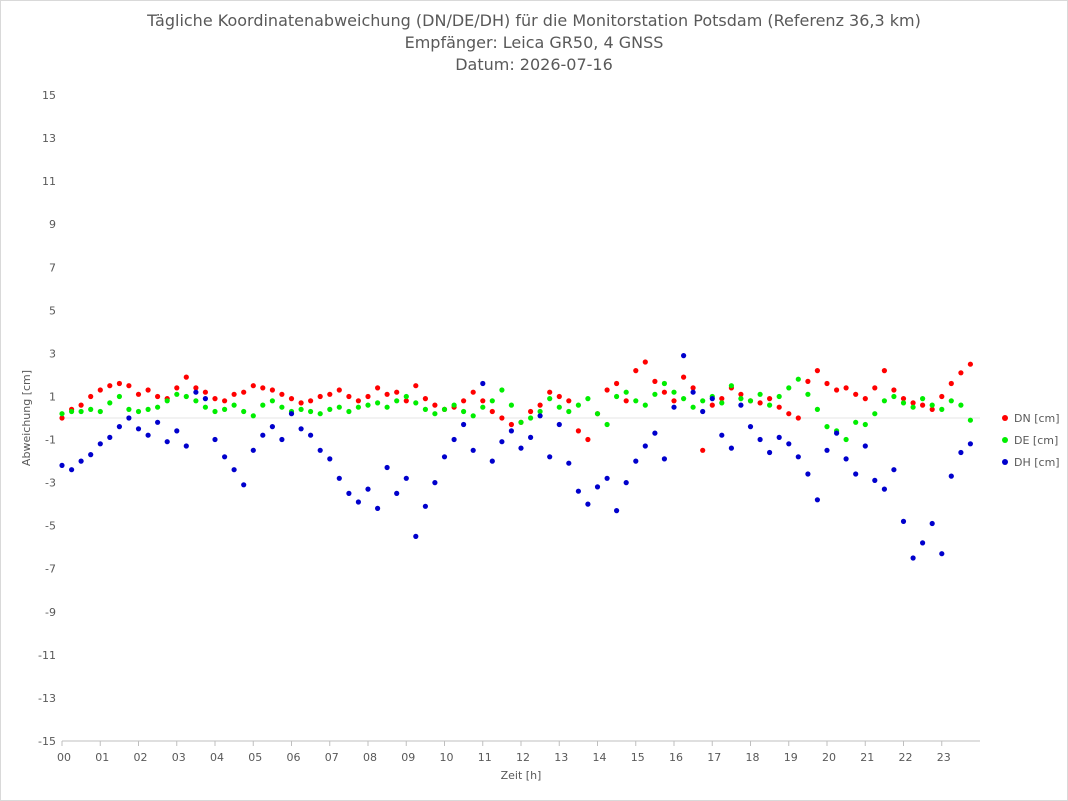 The width and height of the screenshot is (1068, 801). Describe the element at coordinates (485, 757) in the screenshot. I see `x-tick-label: 11` at that location.